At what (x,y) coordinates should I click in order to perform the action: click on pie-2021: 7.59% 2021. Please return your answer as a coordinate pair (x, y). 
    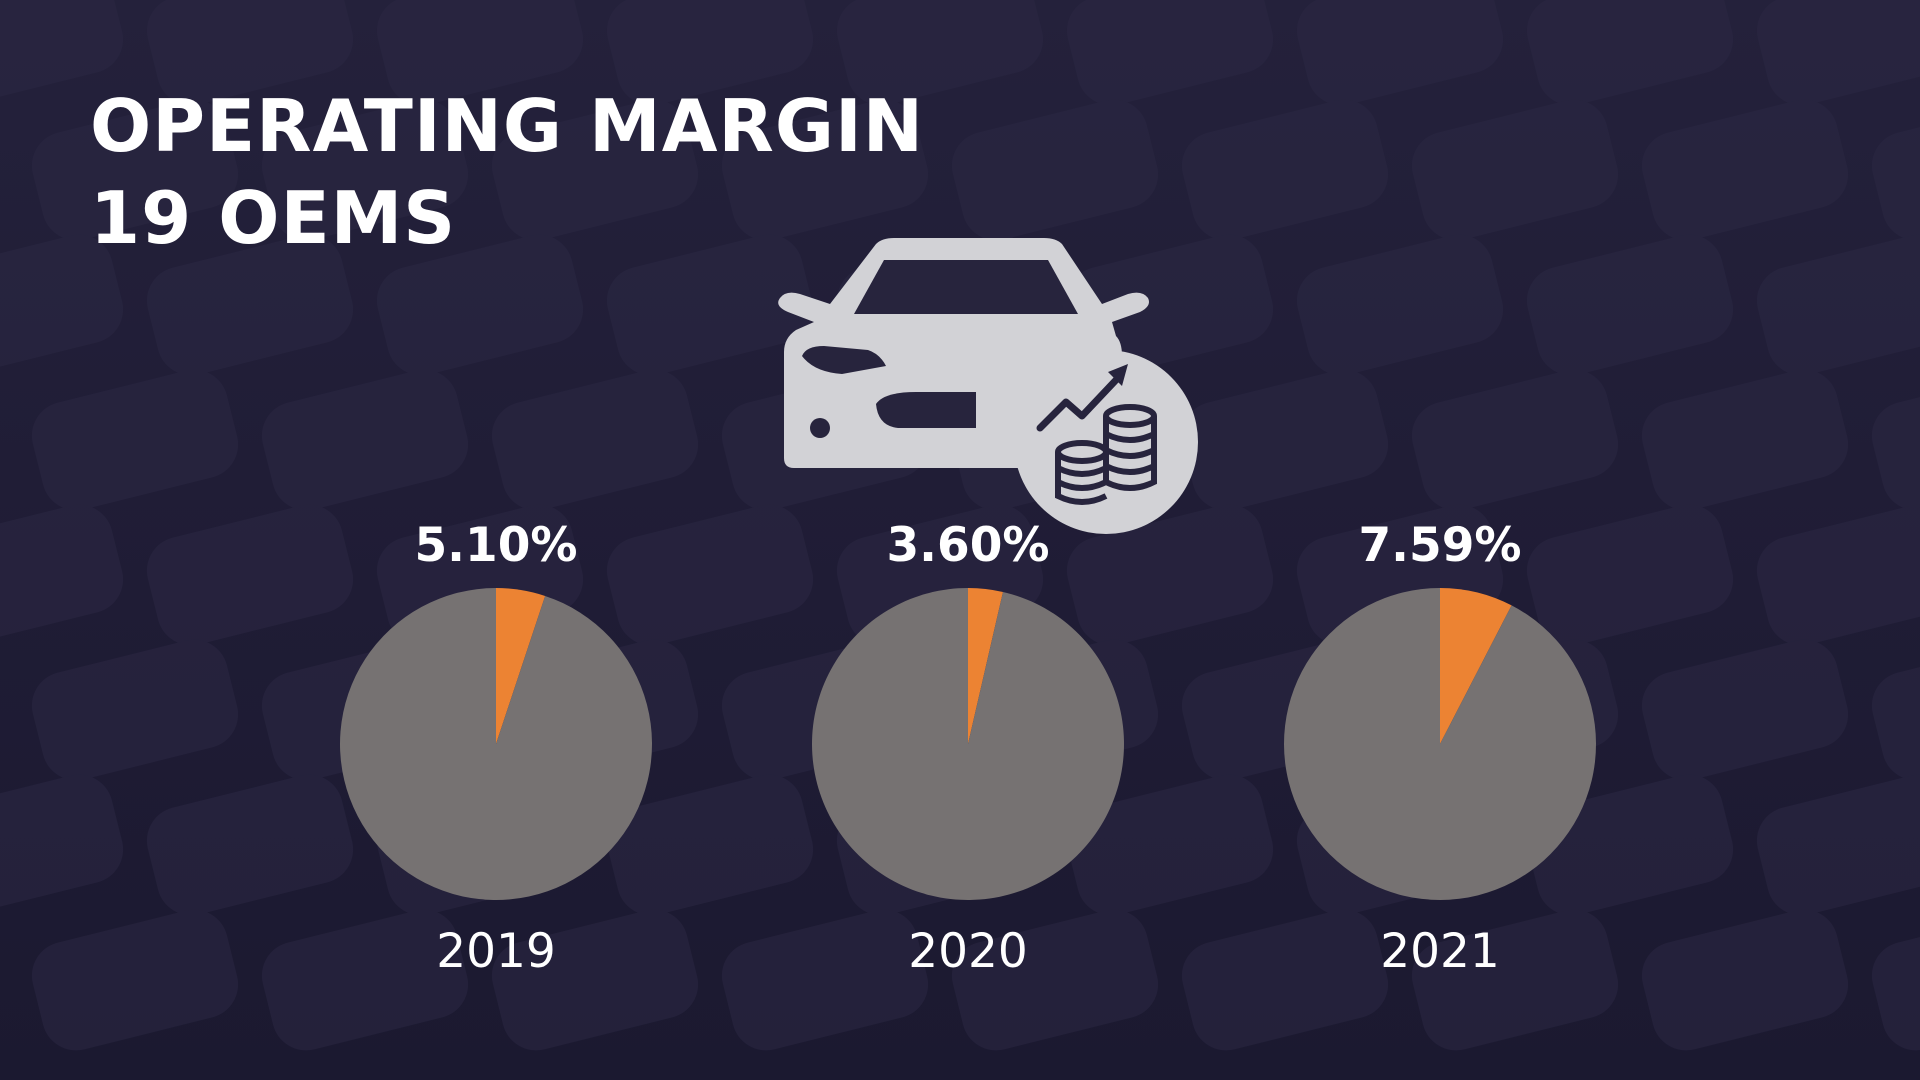
    Looking at the image, I should click on (1440, 758).